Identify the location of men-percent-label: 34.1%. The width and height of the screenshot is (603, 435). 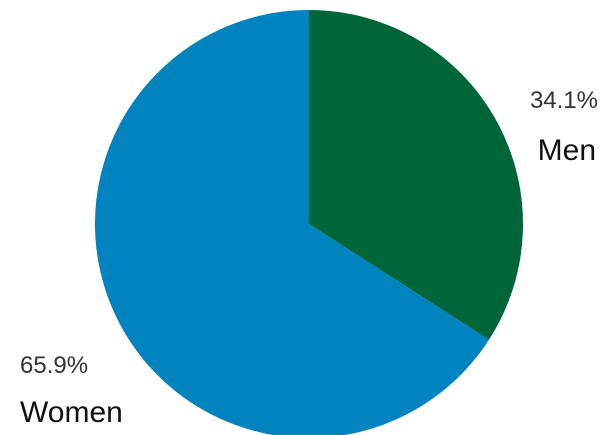
(564, 100).